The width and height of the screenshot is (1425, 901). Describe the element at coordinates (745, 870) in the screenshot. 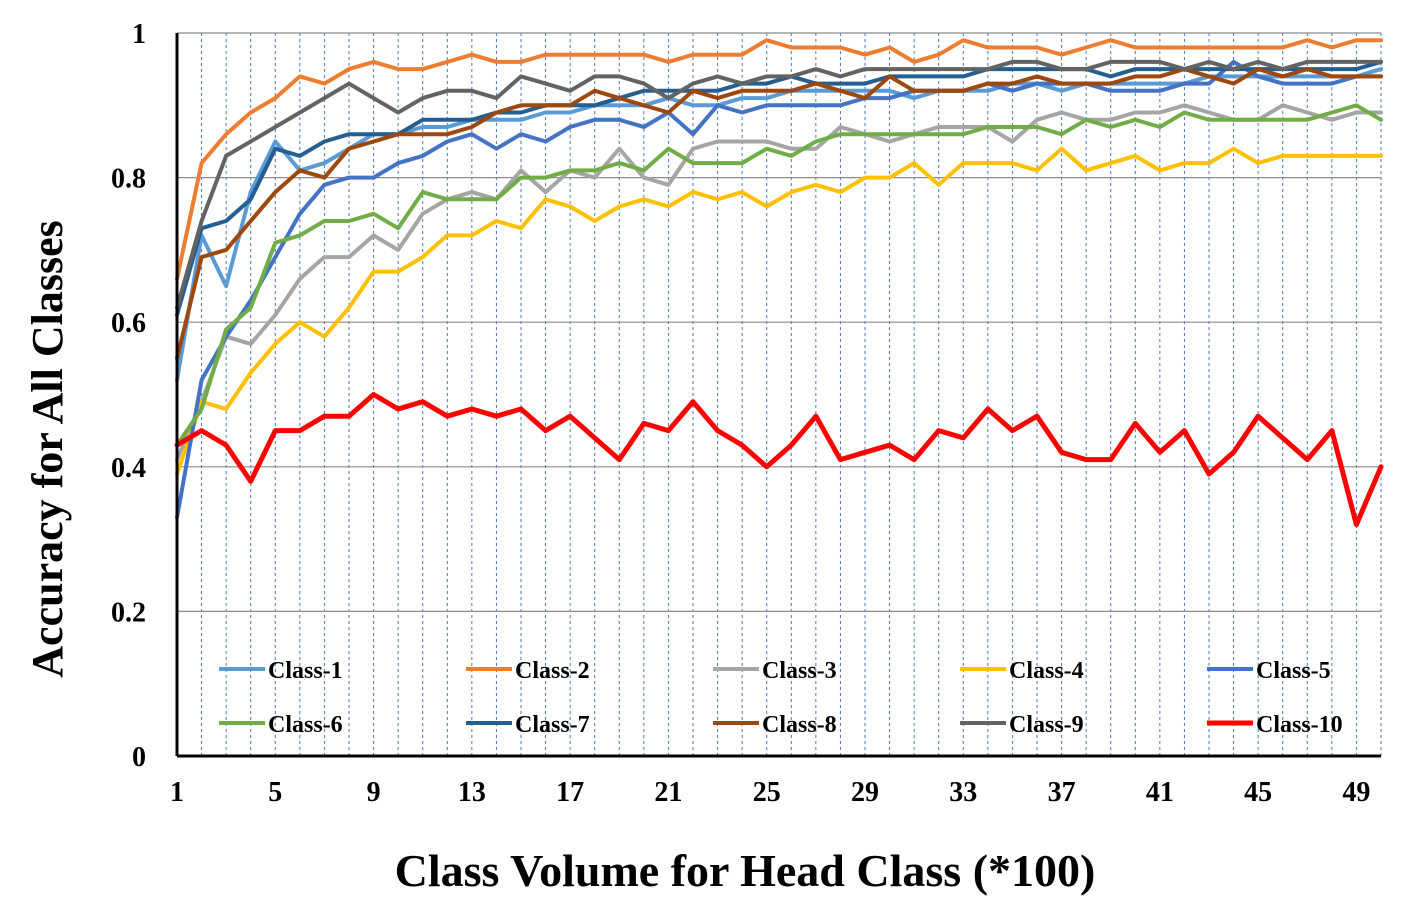

I see `x-axis-title: Class Volume for Head Class (*100)` at that location.